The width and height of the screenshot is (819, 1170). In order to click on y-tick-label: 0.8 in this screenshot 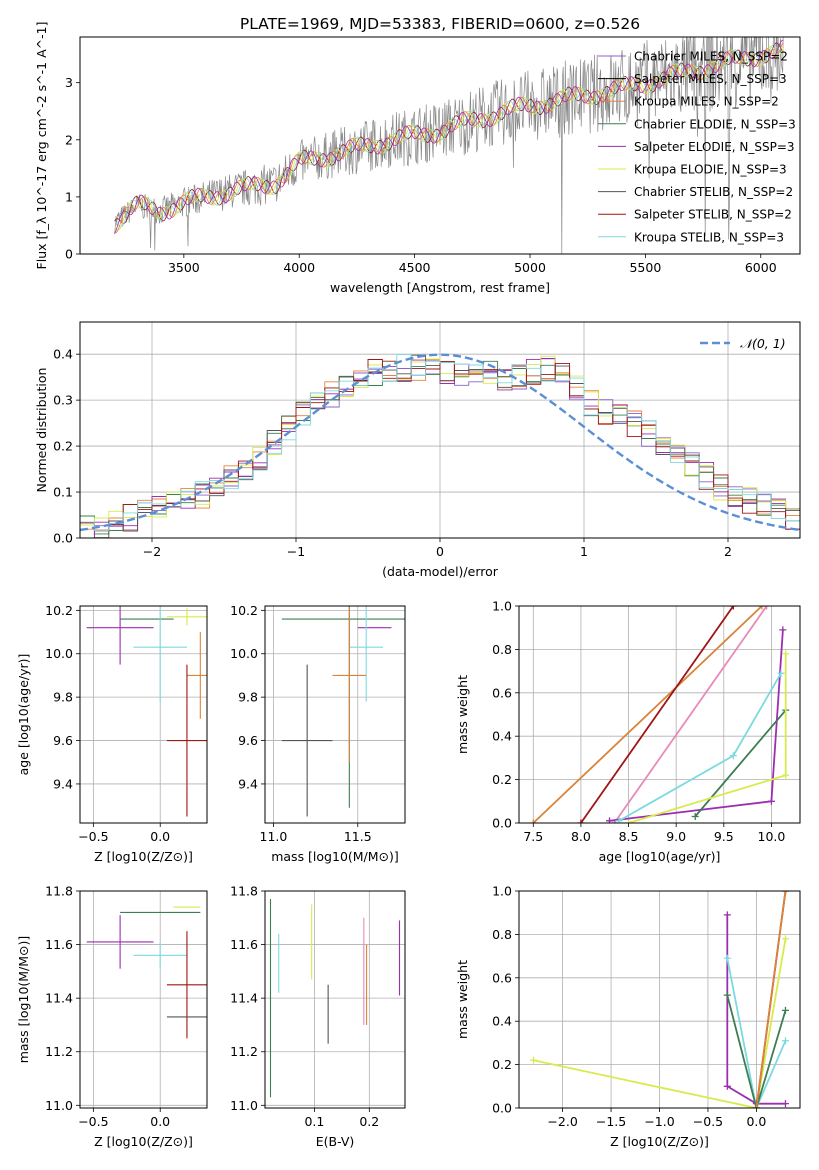, I will do `click(502, 934)`.